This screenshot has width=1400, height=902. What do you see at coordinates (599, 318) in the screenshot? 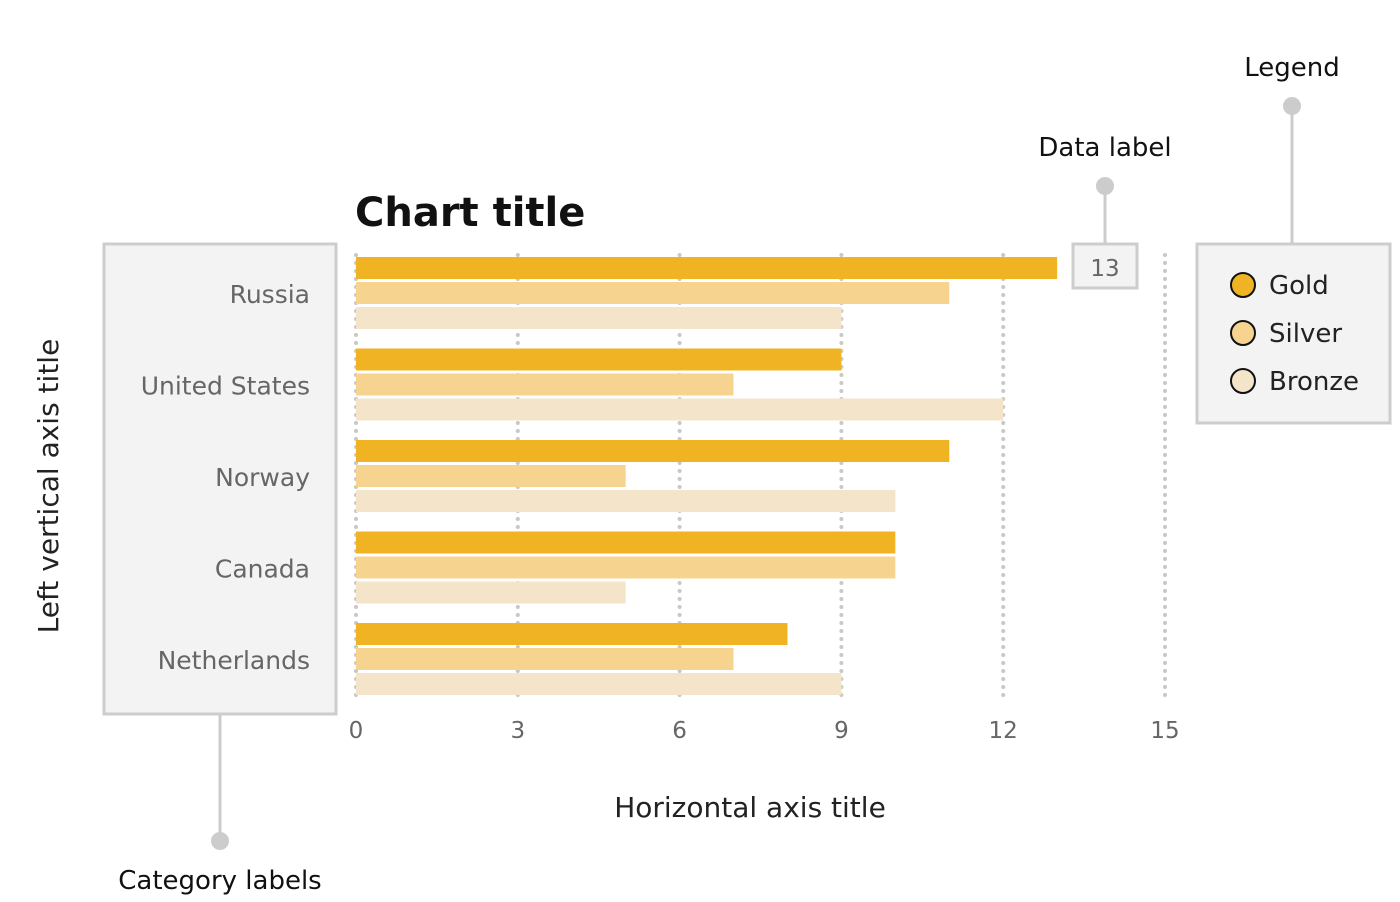
I see `bar-bronze-russia` at bounding box center [599, 318].